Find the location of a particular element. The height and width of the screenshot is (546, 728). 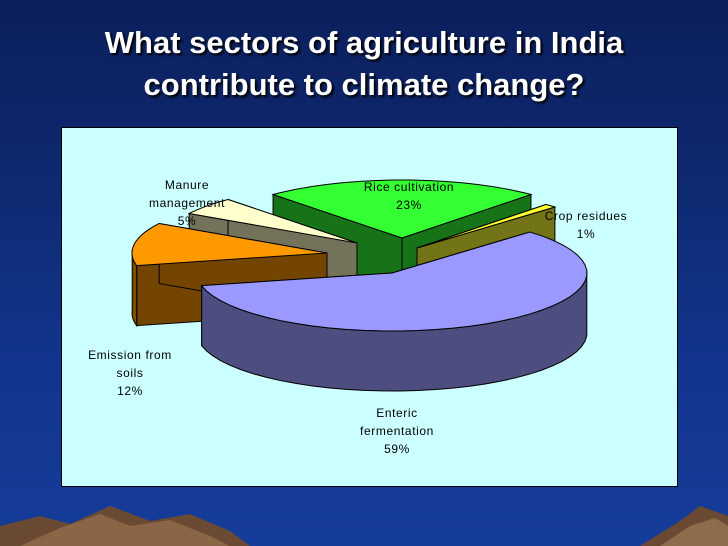

pie-slice-top-crop-residues is located at coordinates (486, 226).